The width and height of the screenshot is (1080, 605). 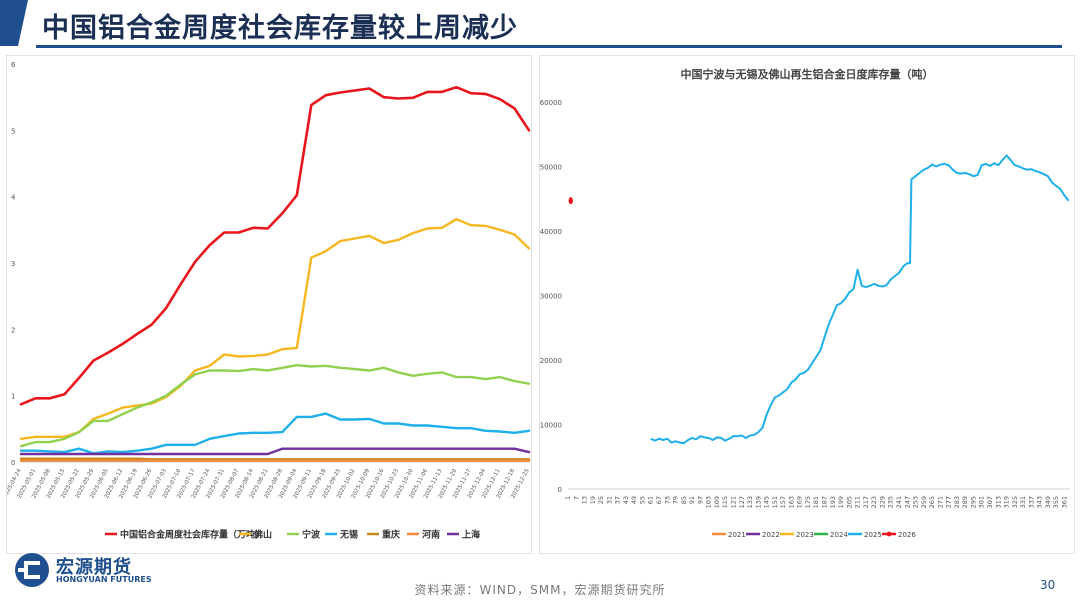 I want to click on x-tick-label: 79, so click(x=676, y=500).